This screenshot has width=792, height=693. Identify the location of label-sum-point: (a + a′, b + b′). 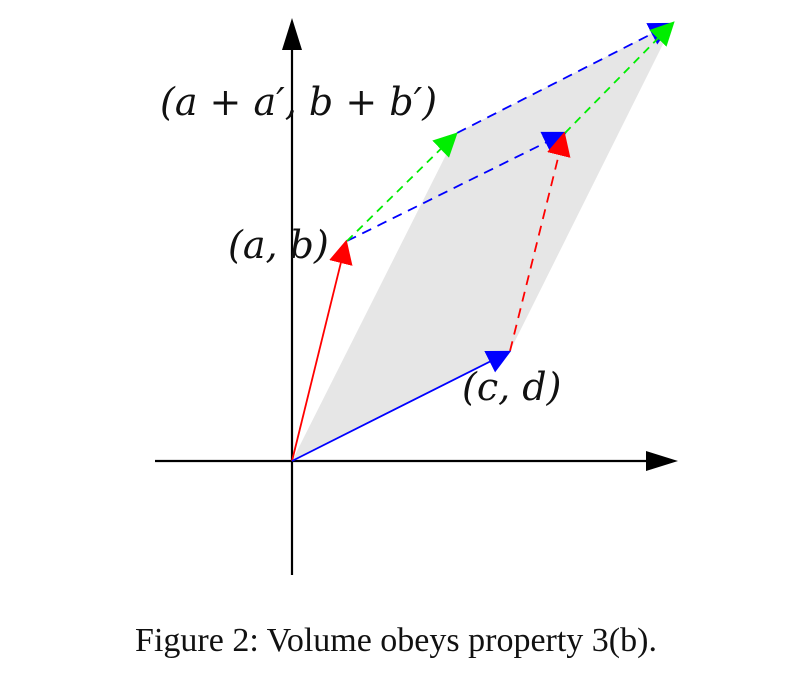
(298, 102).